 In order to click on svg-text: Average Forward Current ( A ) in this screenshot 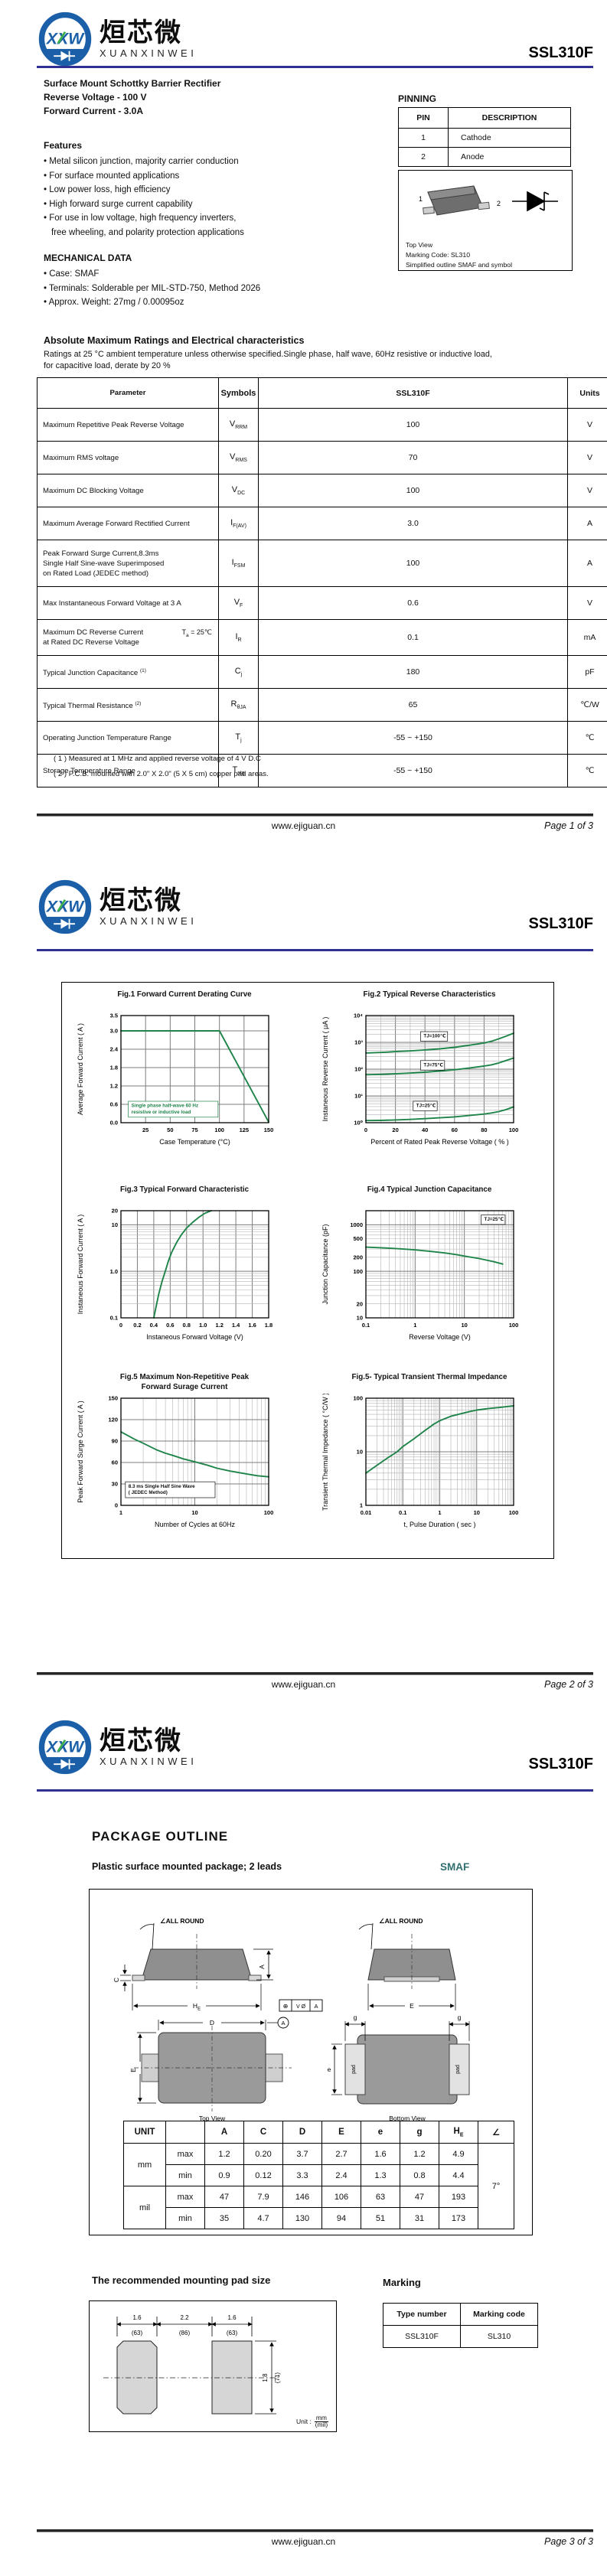, I will do `click(81, 1069)`.